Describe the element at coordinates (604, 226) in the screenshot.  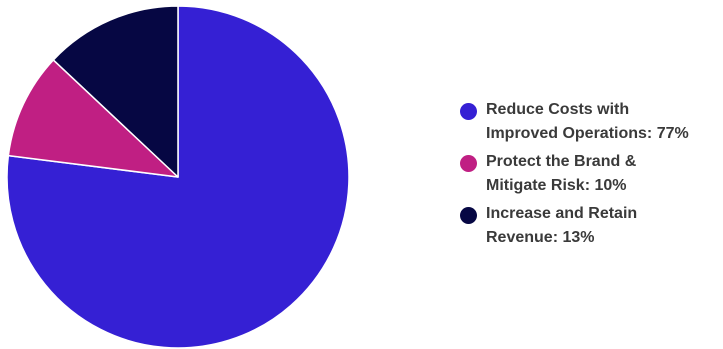
I see `legend-label-increase-revenue: Increase and Retain Revenue: 13%` at that location.